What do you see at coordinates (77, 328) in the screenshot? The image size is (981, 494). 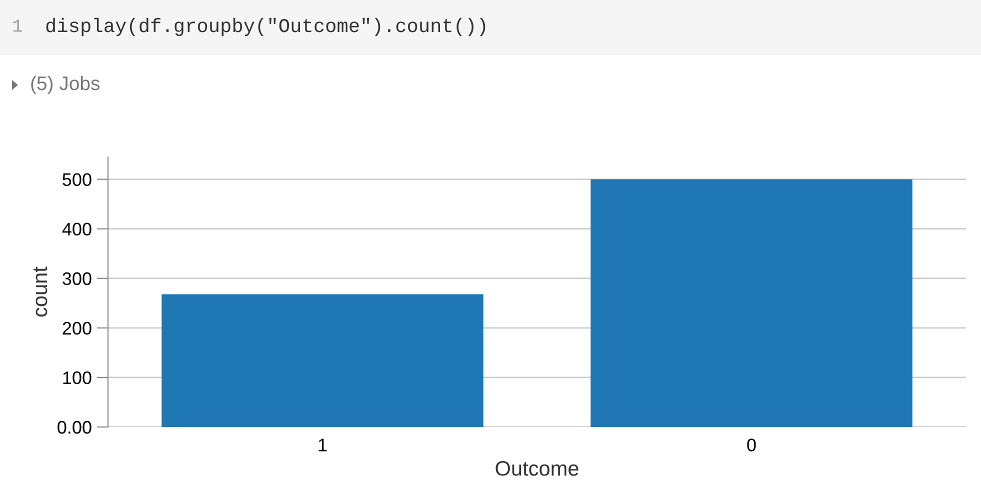 I see `y-tick-label: 200` at bounding box center [77, 328].